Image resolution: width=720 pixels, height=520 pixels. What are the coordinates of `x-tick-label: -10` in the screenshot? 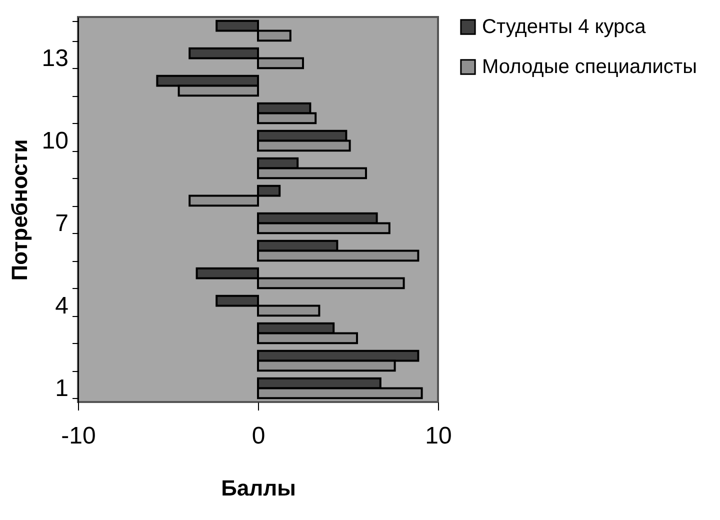 It's located at (78, 436).